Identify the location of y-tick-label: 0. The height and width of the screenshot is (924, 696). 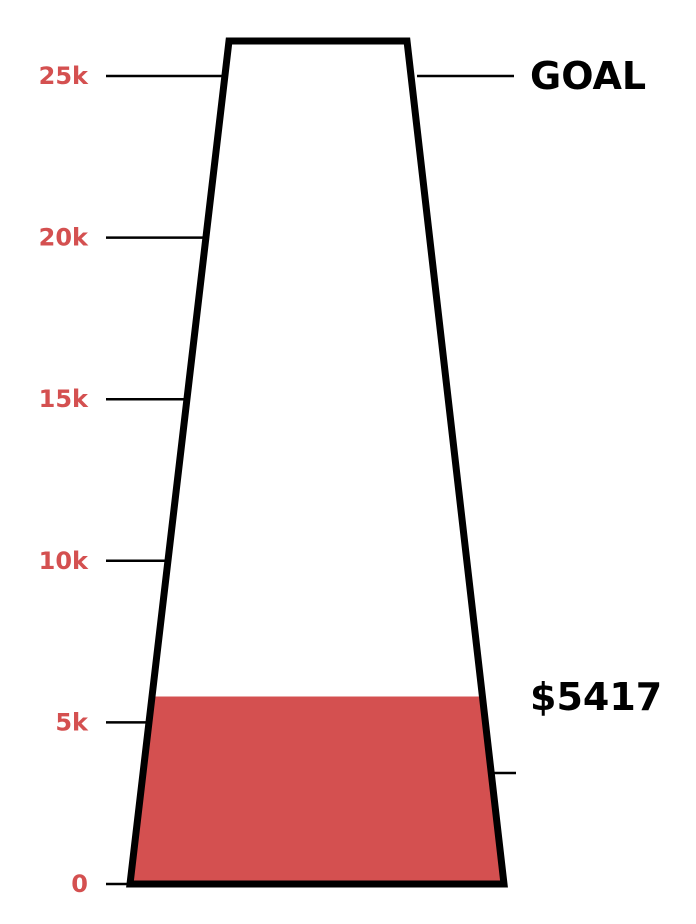
(79, 884).